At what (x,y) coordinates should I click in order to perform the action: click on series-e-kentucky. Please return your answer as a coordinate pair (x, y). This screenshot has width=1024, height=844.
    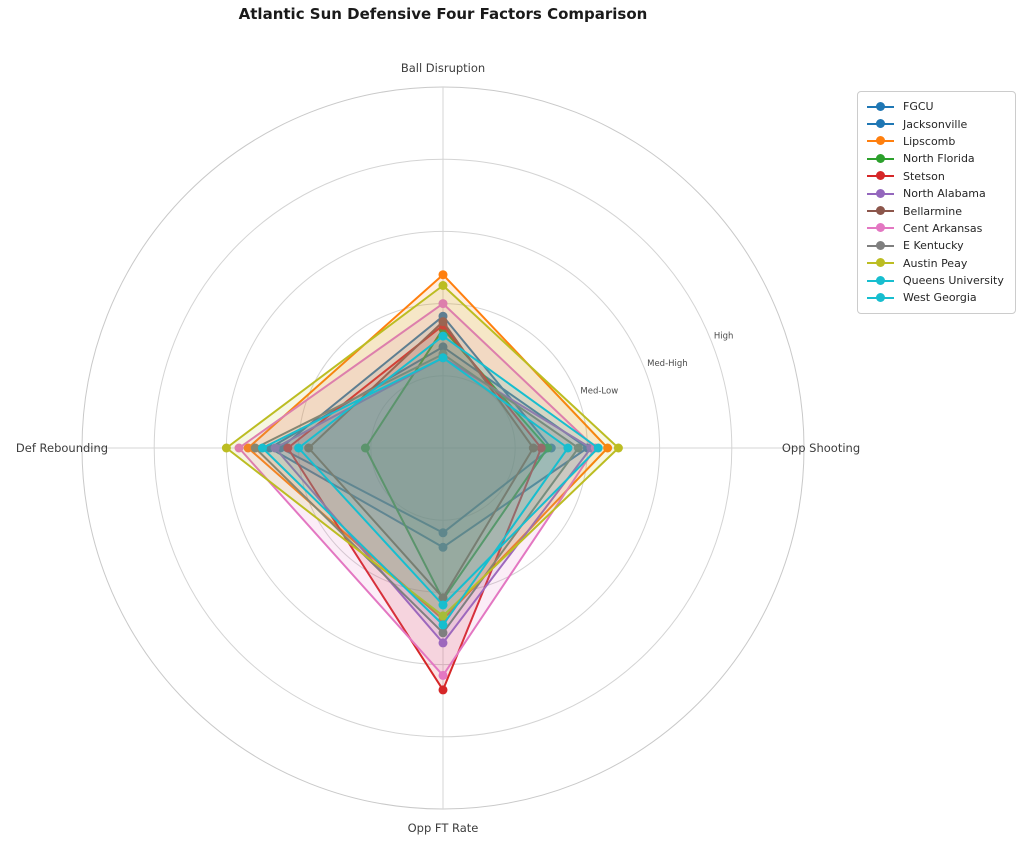
    Looking at the image, I should click on (416, 493).